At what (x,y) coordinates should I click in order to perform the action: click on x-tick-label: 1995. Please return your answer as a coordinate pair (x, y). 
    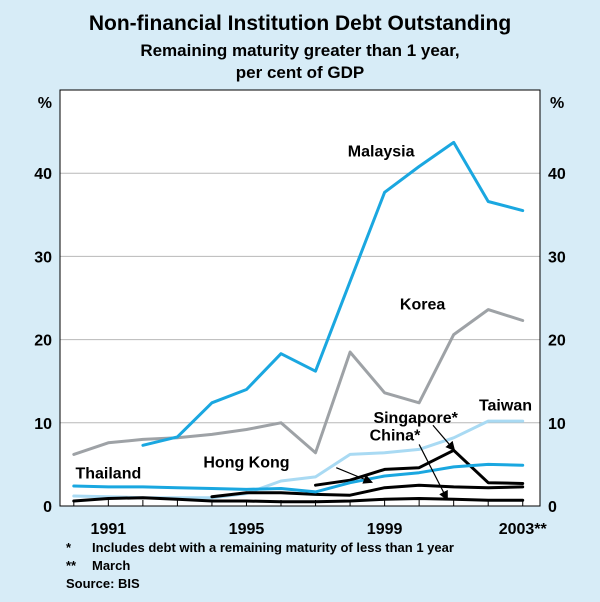
    Looking at the image, I should click on (247, 529).